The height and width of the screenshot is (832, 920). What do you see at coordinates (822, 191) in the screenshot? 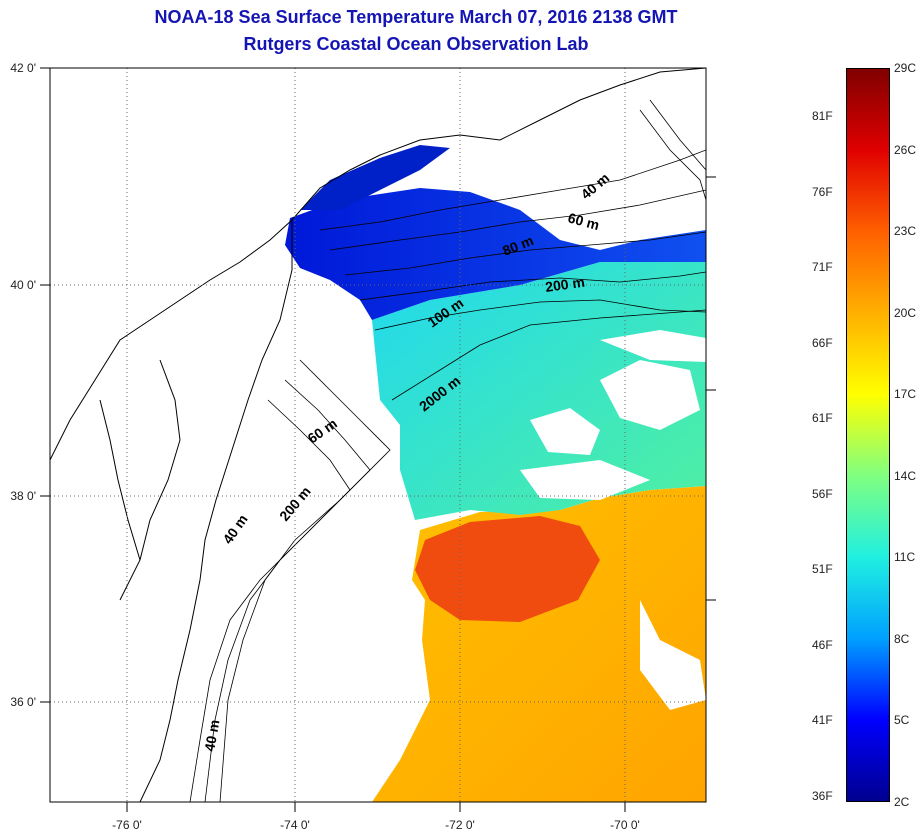
I see `colorbar-fahrenheit-label: 76F` at bounding box center [822, 191].